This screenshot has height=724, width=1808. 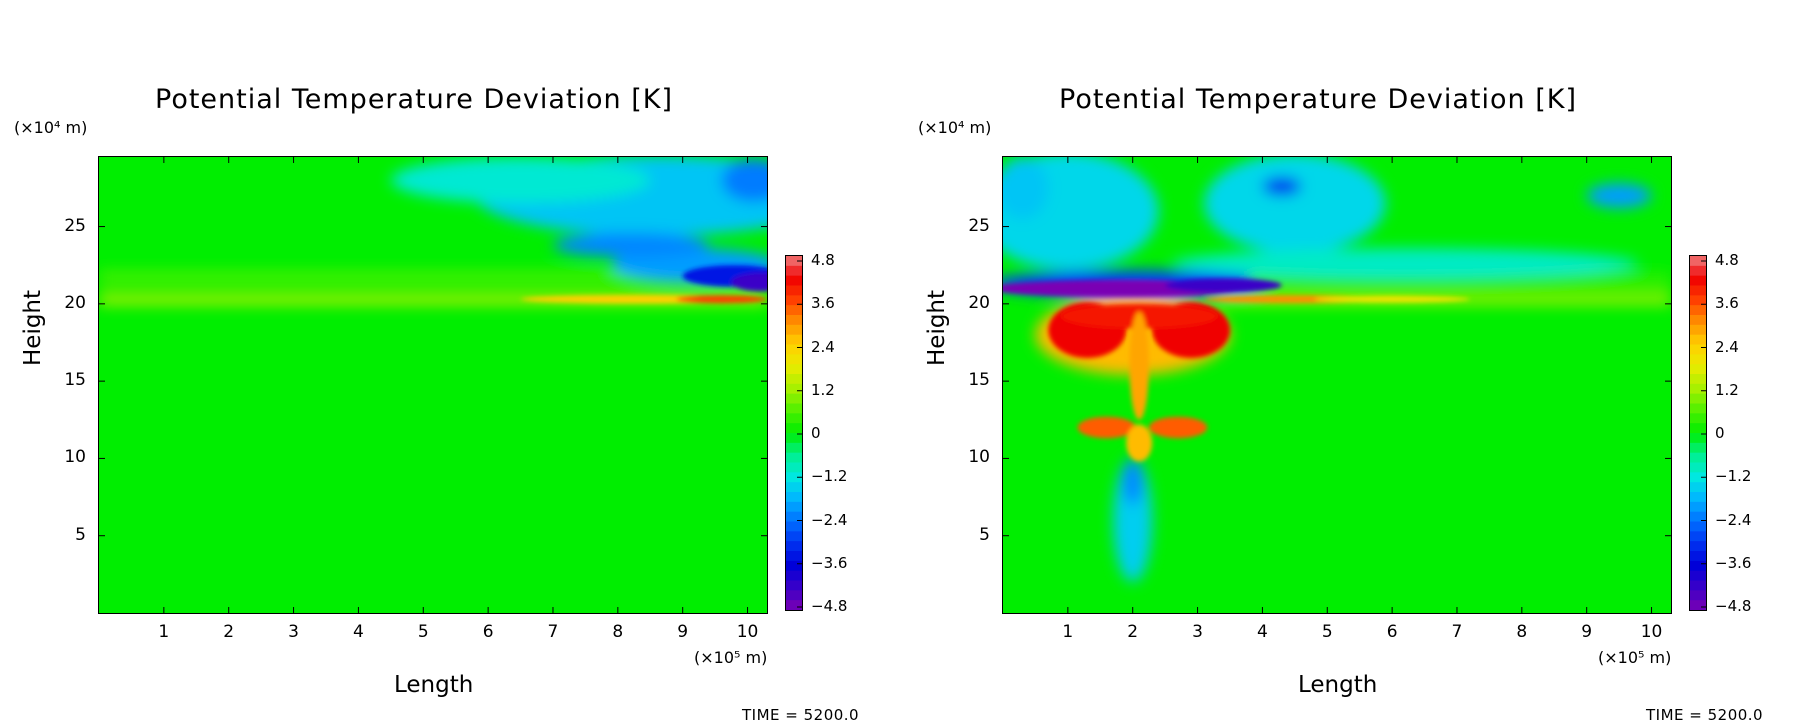 What do you see at coordinates (1139, 365) in the screenshot?
I see `mushroom-stem` at bounding box center [1139, 365].